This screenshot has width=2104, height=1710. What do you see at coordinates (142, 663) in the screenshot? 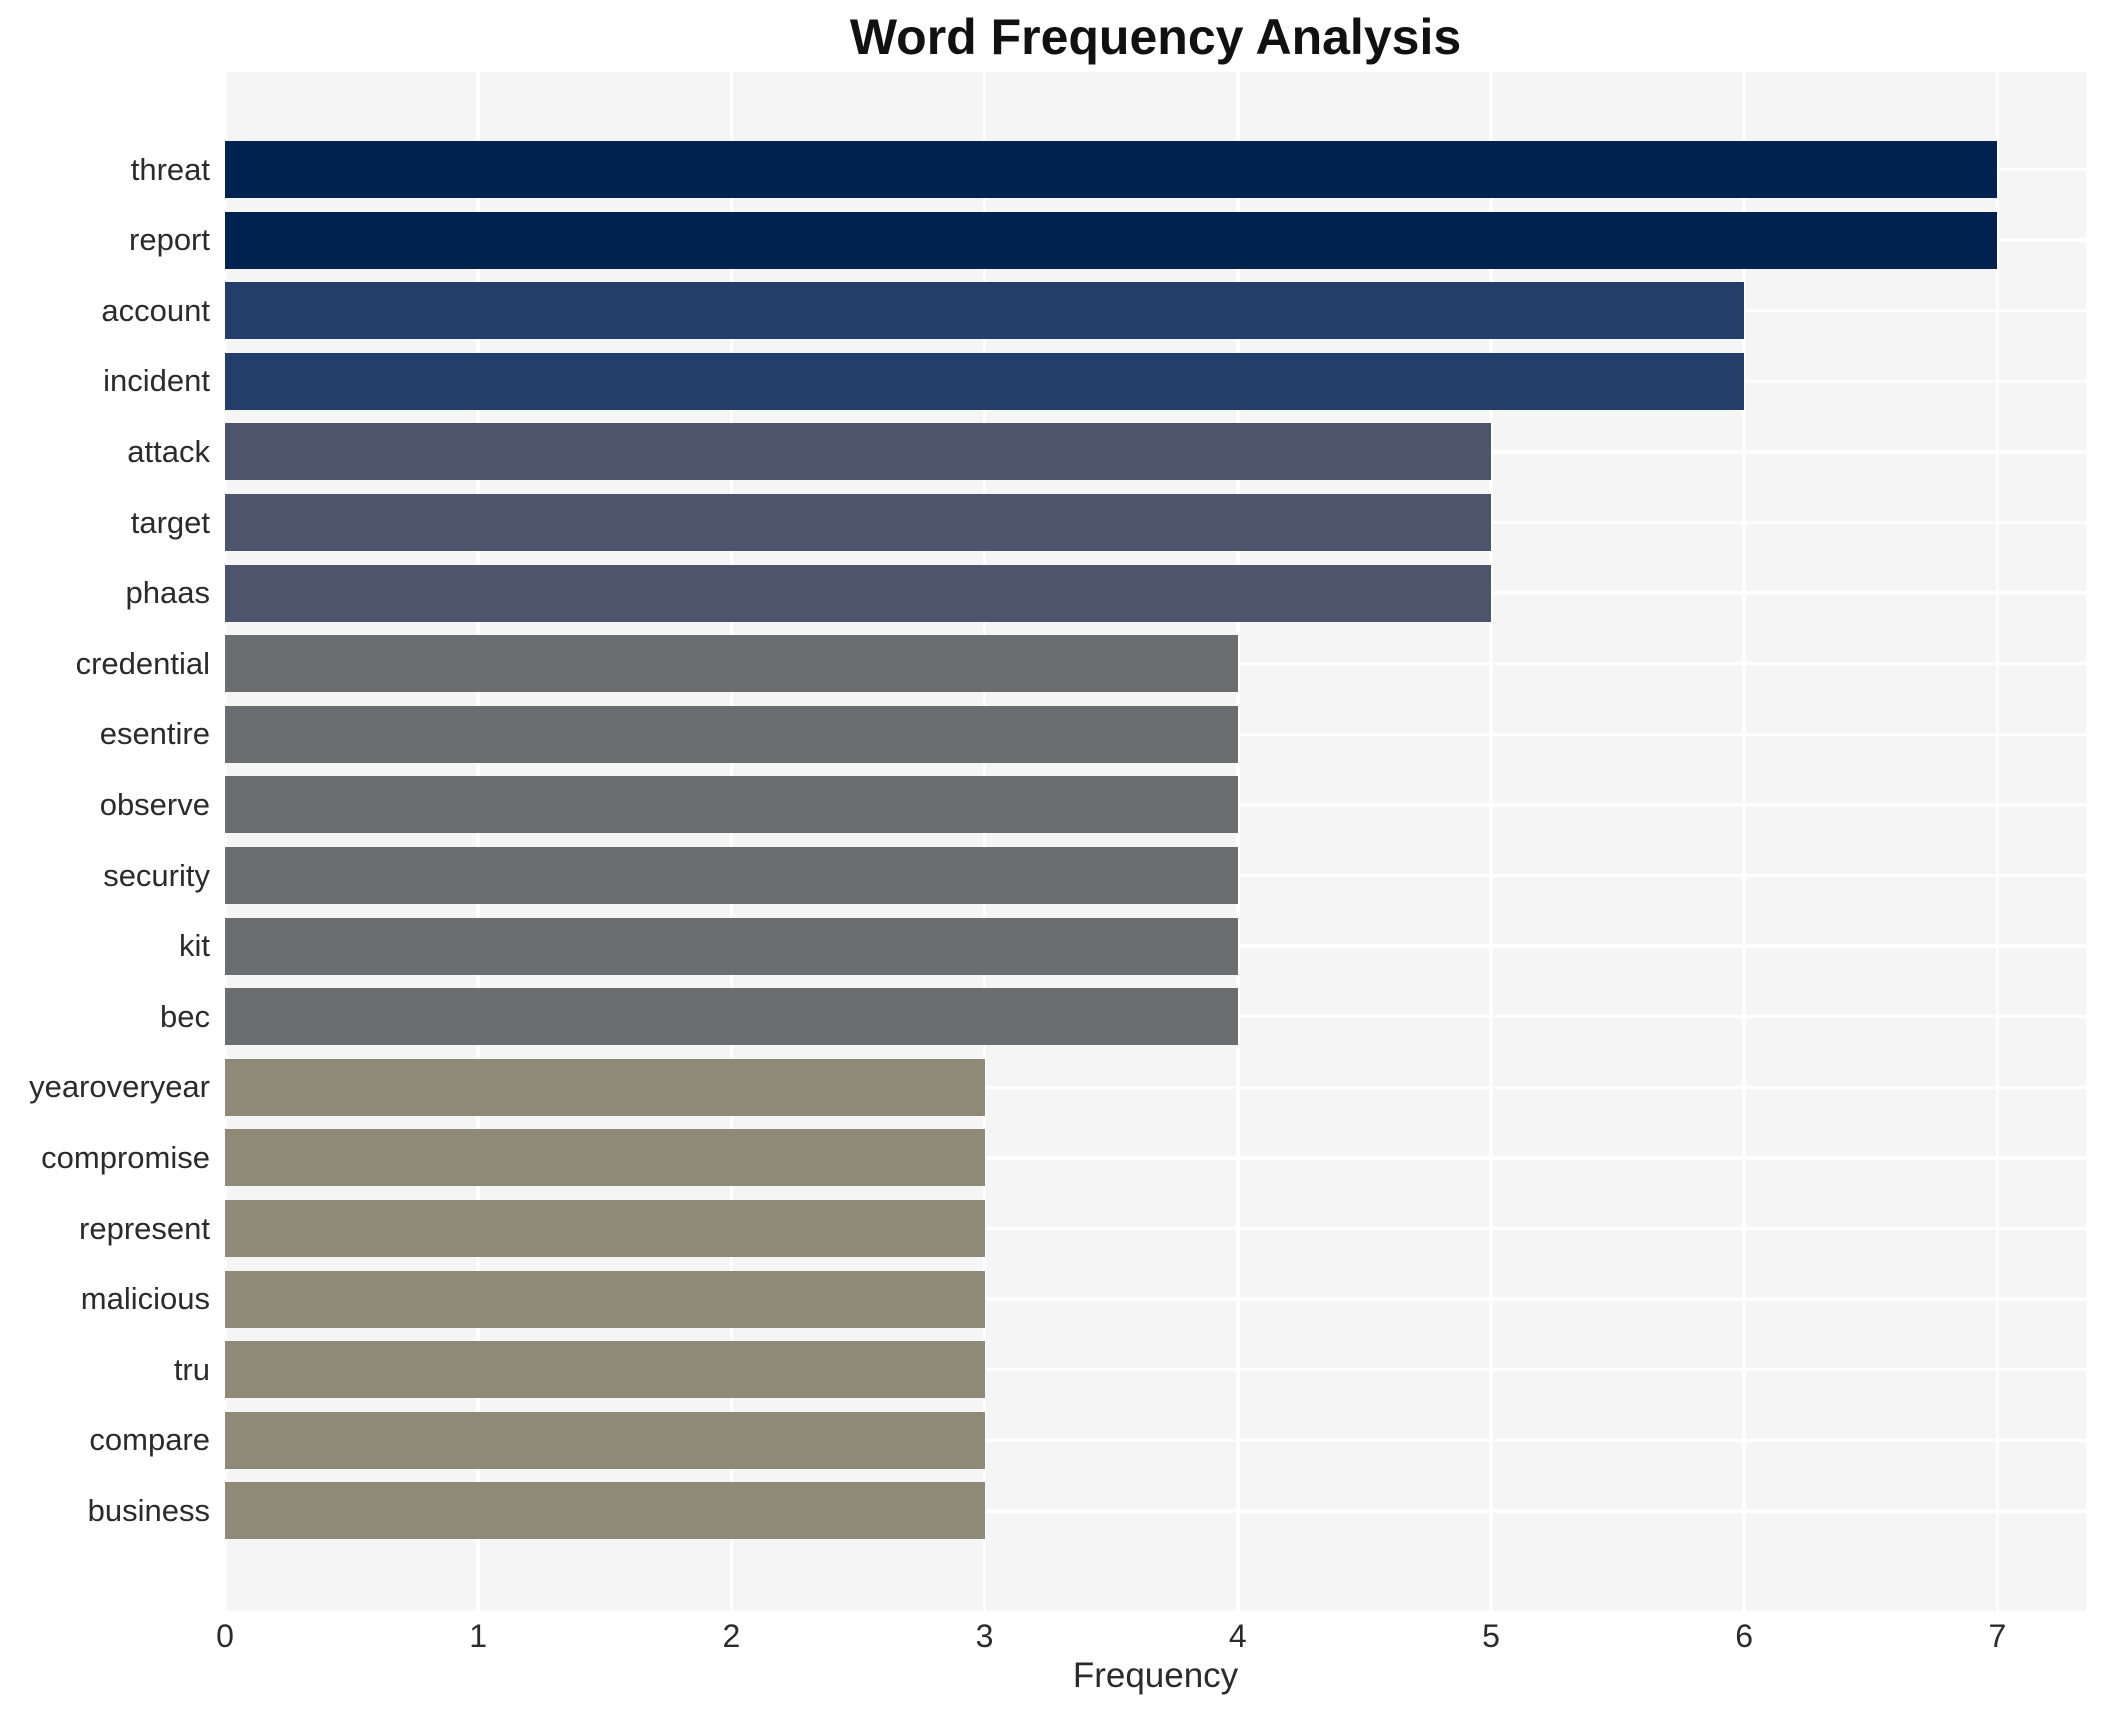
I see `y-tick-label: credential` at bounding box center [142, 663].